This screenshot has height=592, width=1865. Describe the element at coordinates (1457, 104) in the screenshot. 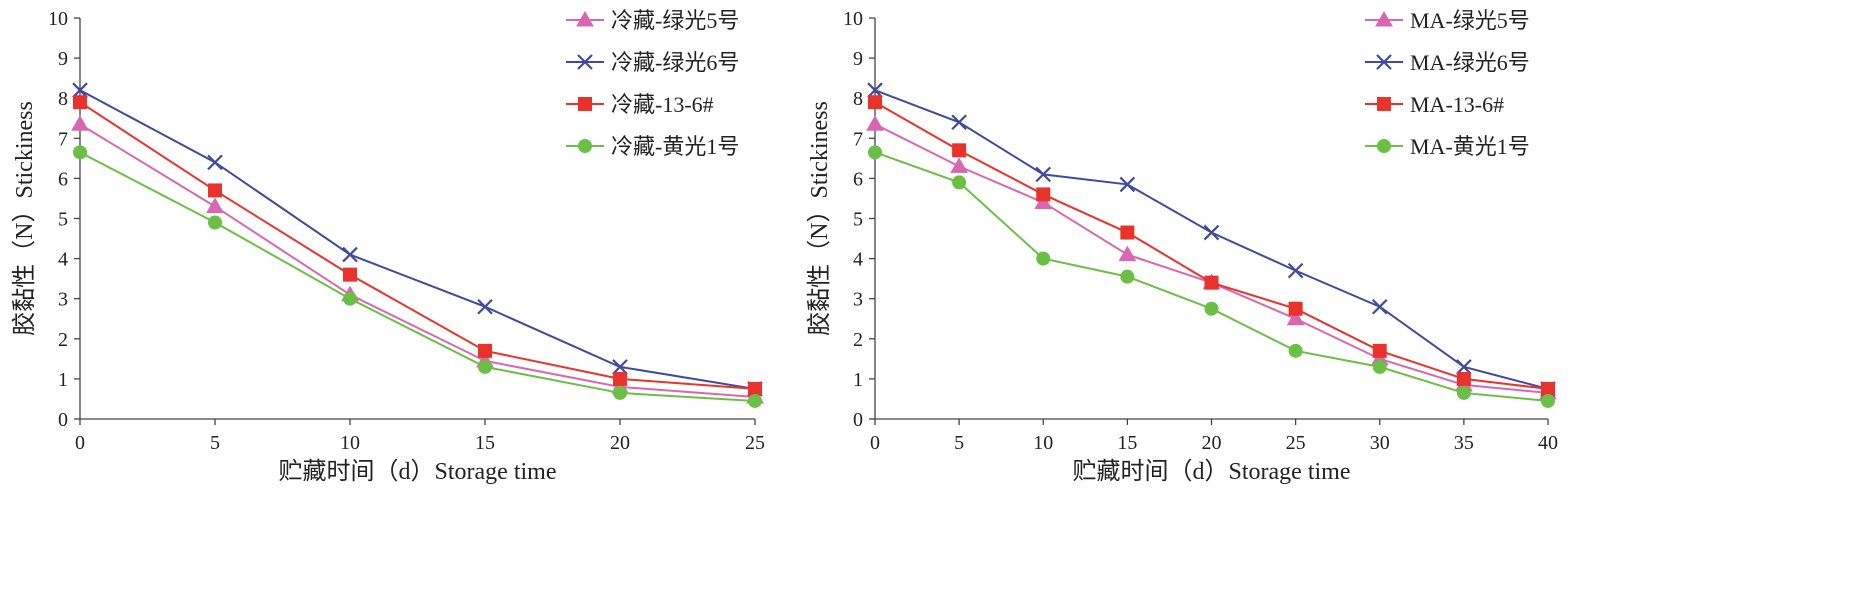

I see `legend-label: MA-13-6#` at that location.